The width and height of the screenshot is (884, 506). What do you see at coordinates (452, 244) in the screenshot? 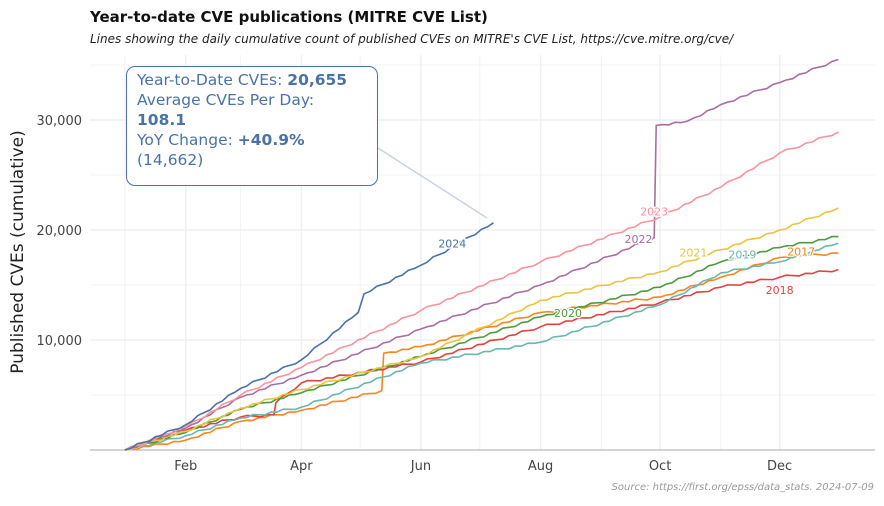
I see `series-label-2024: 2024` at bounding box center [452, 244].